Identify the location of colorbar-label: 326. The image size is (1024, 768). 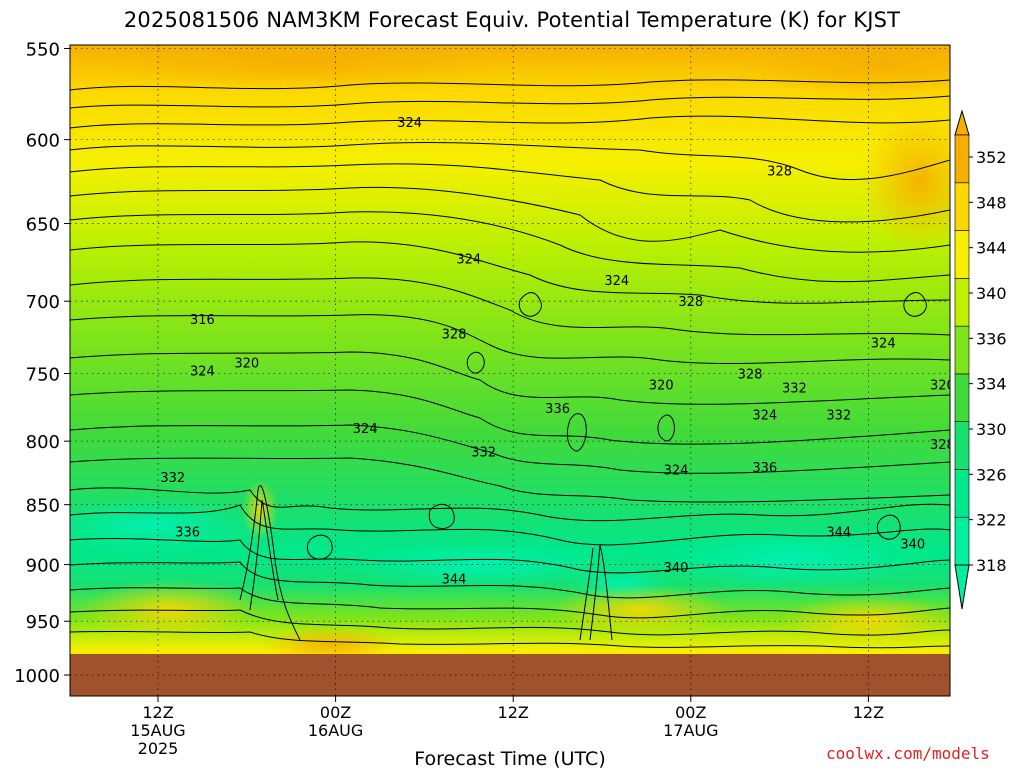
(991, 474).